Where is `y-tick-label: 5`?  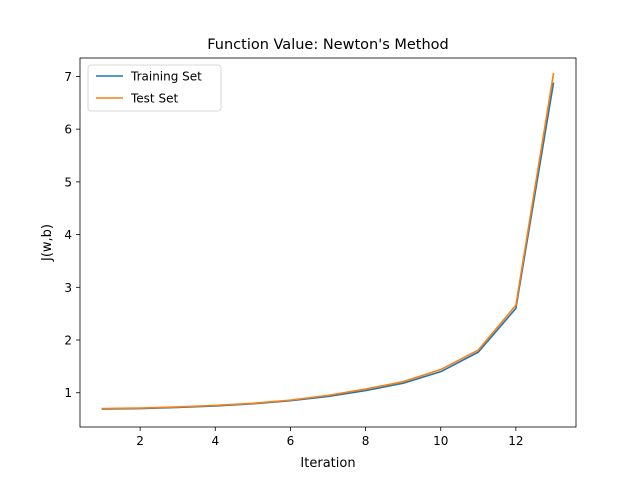
y-tick-label: 5 is located at coordinates (68, 182).